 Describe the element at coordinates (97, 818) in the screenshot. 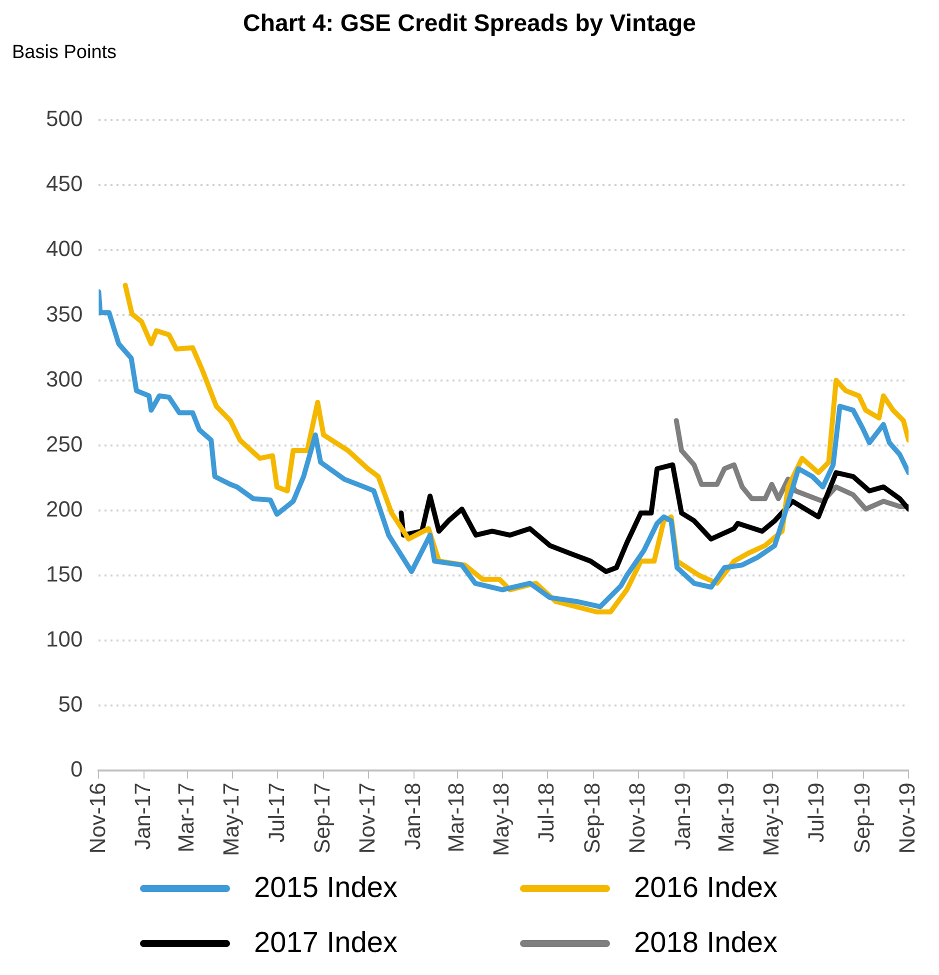

I see `x-tick-label: Nov-16` at that location.